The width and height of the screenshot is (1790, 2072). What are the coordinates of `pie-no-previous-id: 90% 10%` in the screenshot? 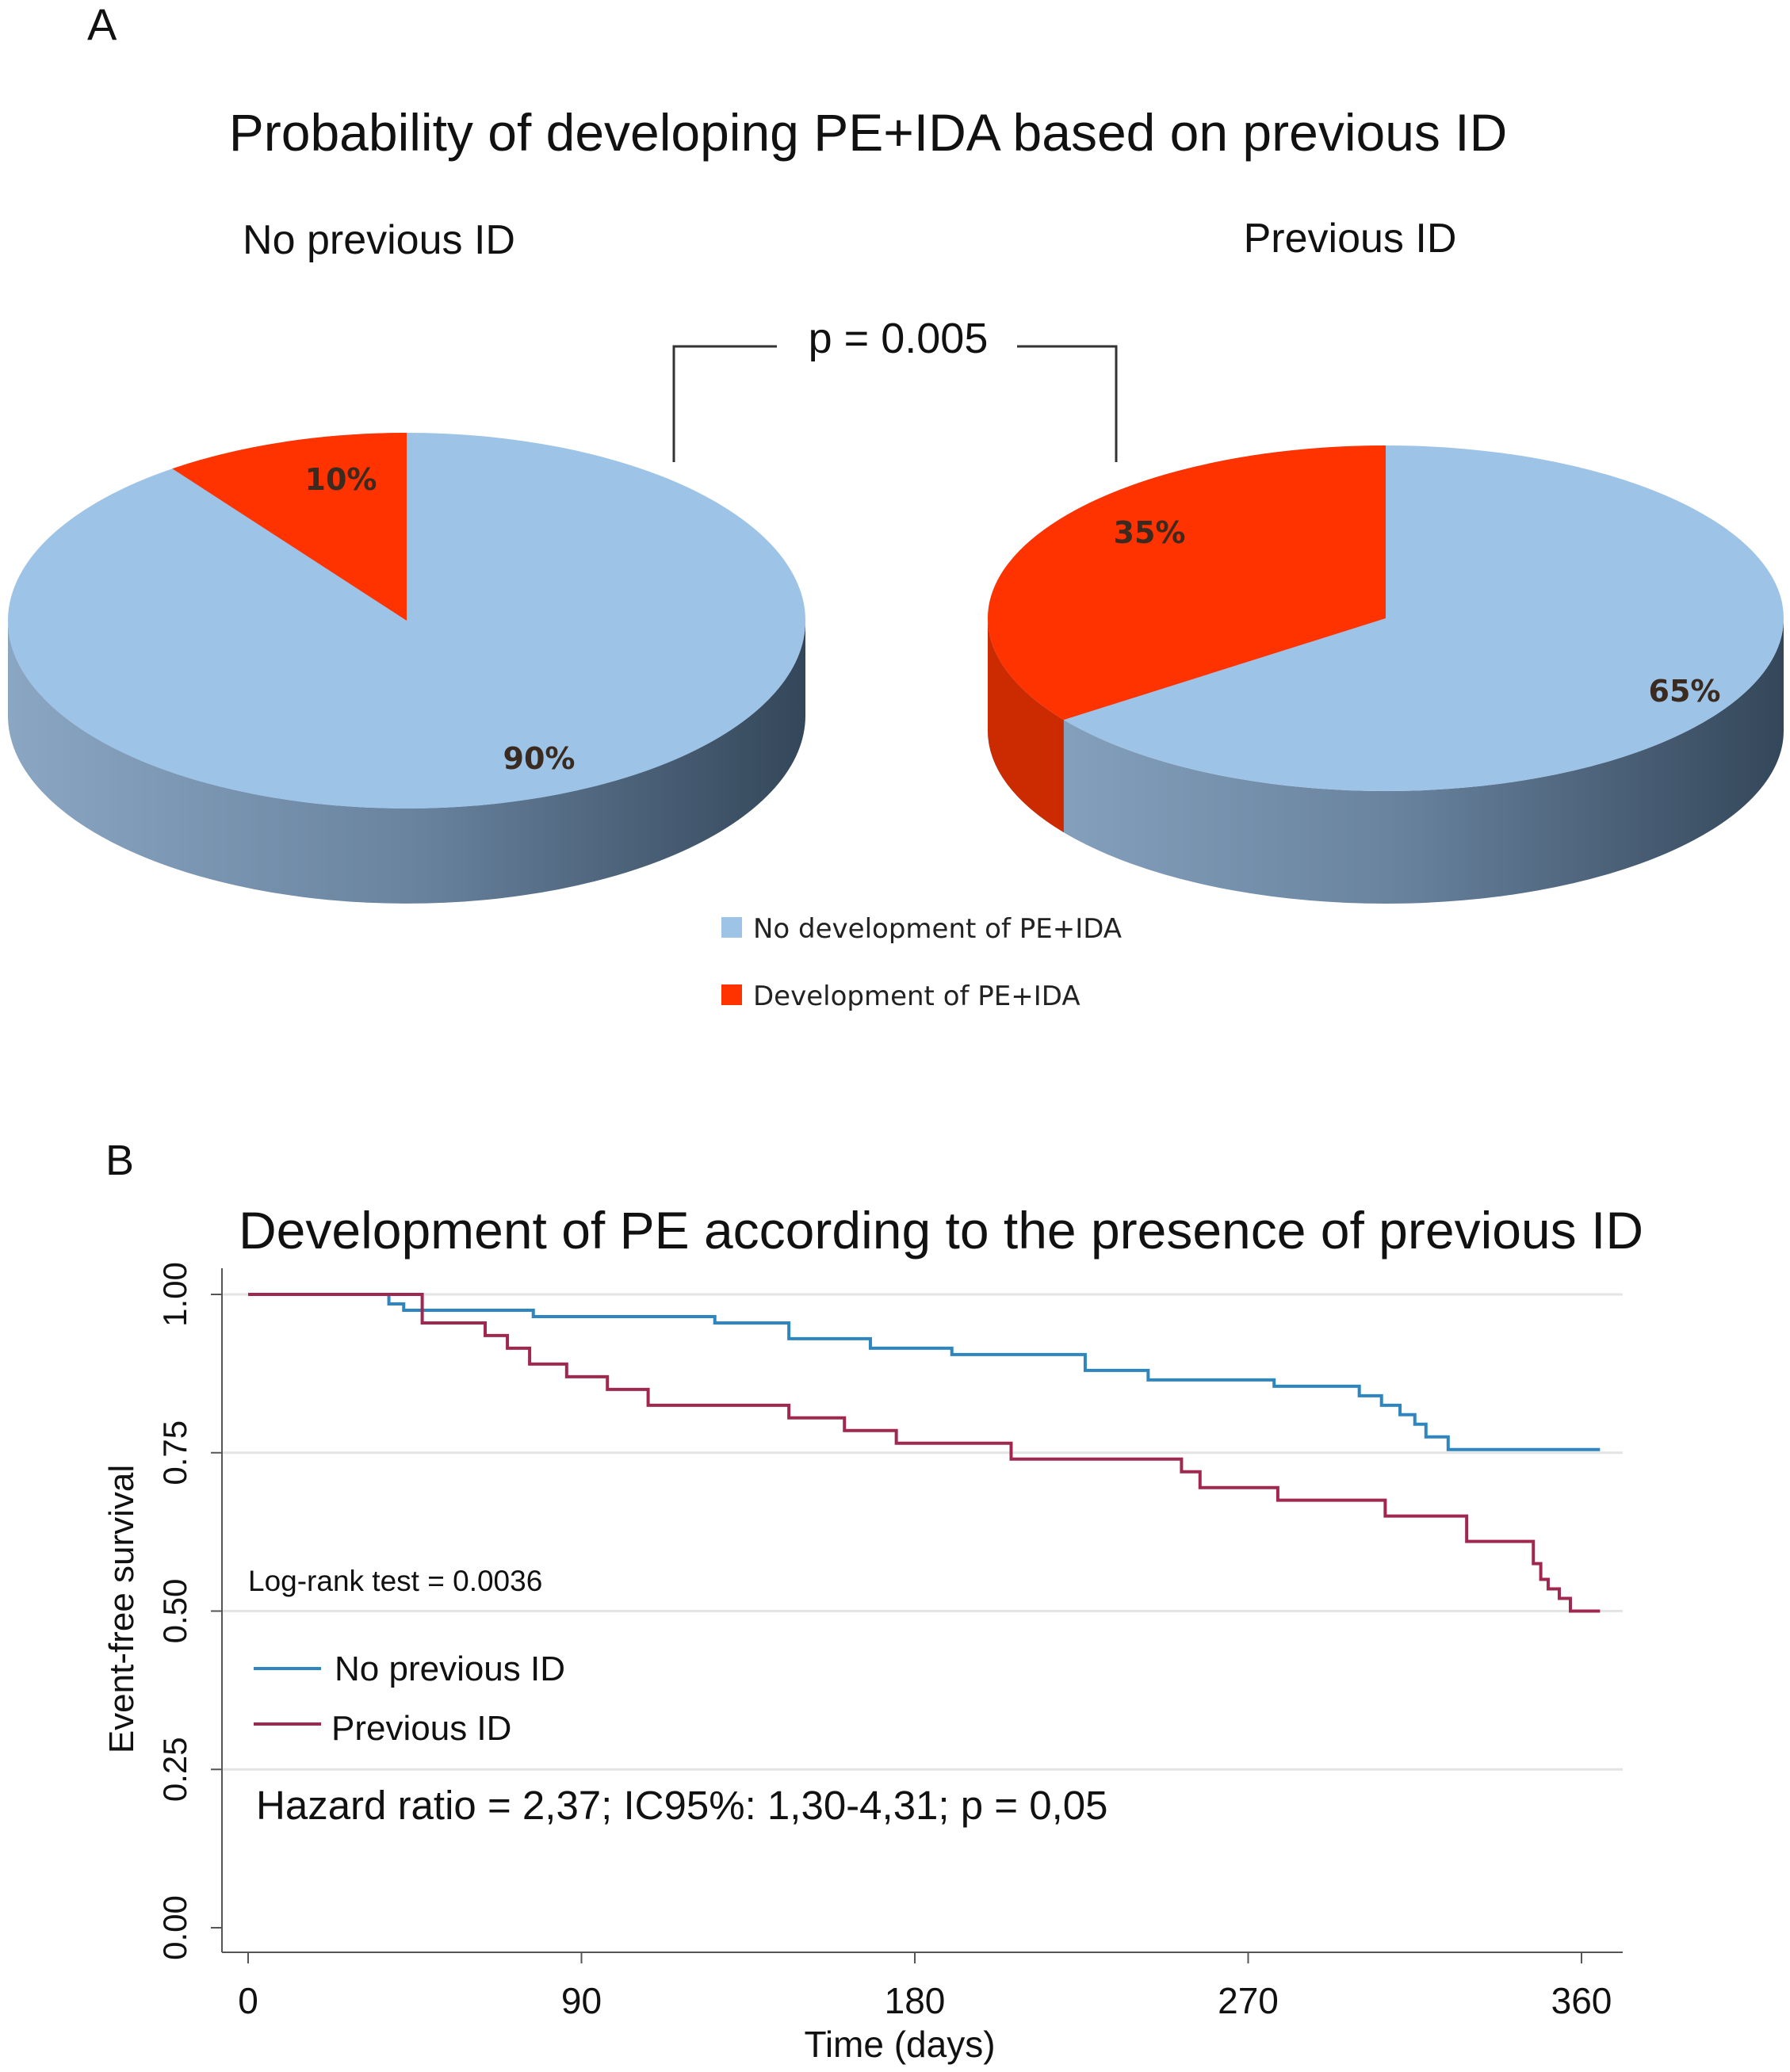 It's located at (406, 668).